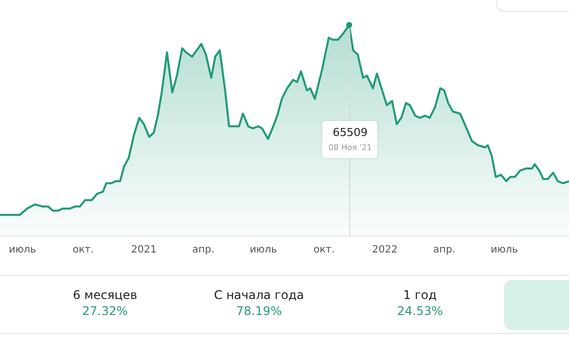 The height and width of the screenshot is (341, 569). I want to click on text: 6 месяцев, so click(105, 295).